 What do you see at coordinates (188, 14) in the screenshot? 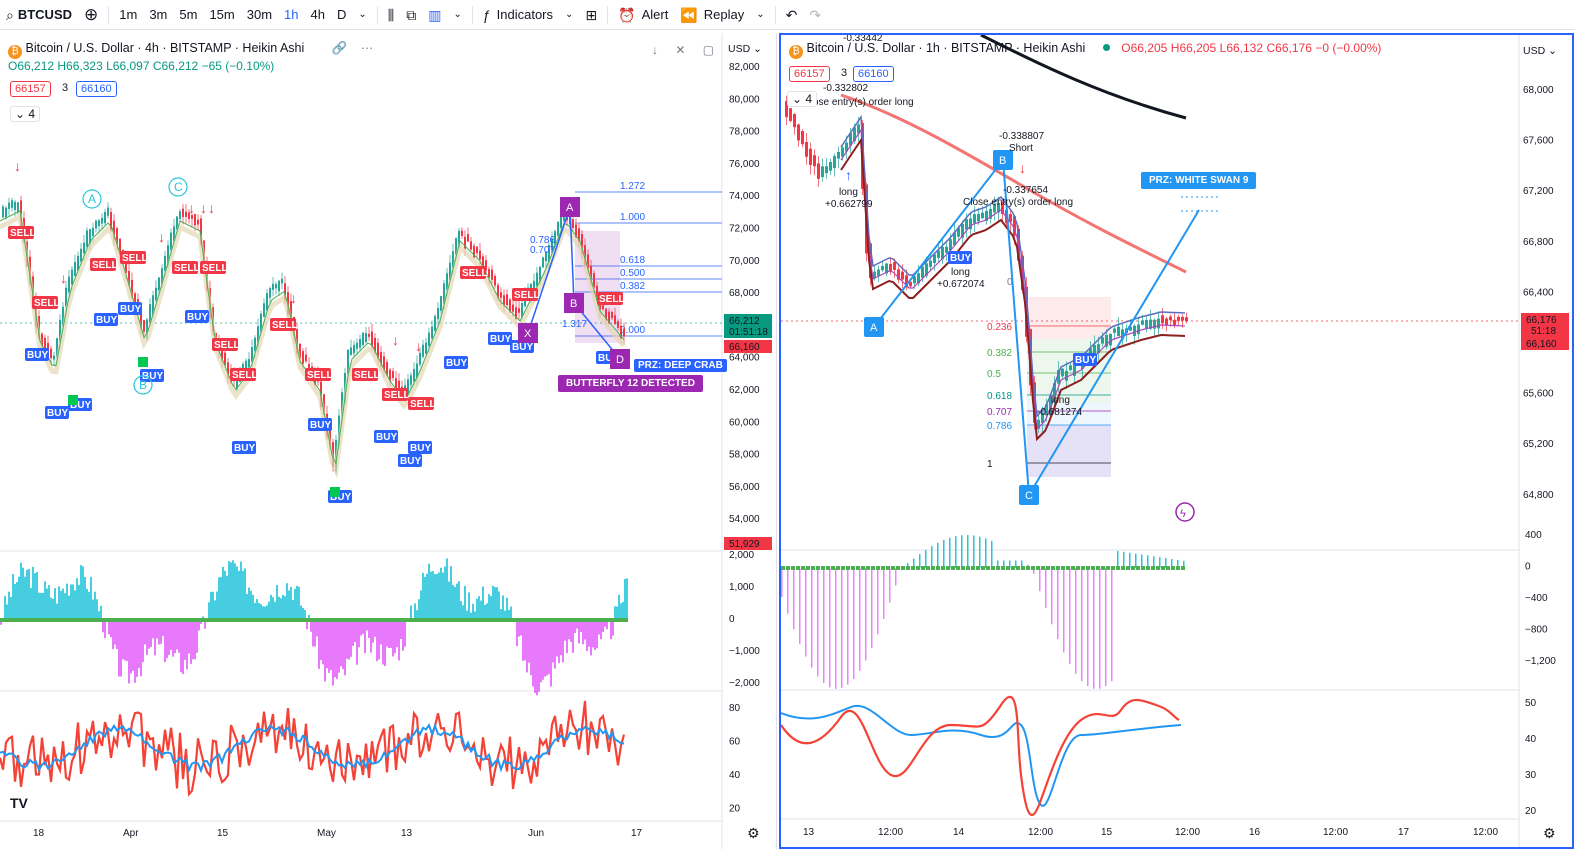
I see `interval-5m: 5m` at bounding box center [188, 14].